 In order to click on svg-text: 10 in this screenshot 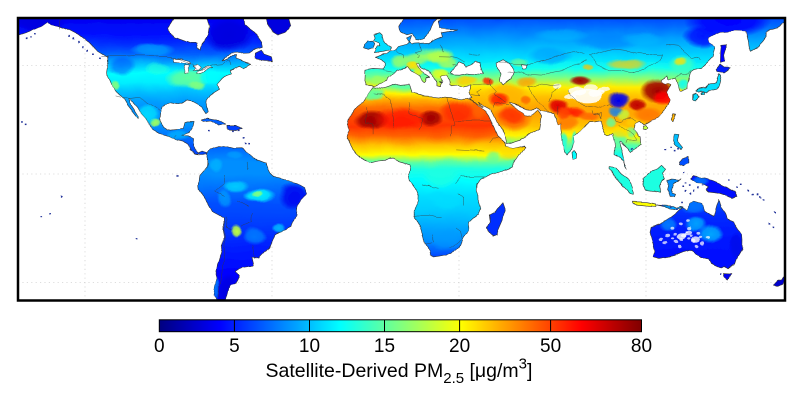, I will do `click(309, 346)`.